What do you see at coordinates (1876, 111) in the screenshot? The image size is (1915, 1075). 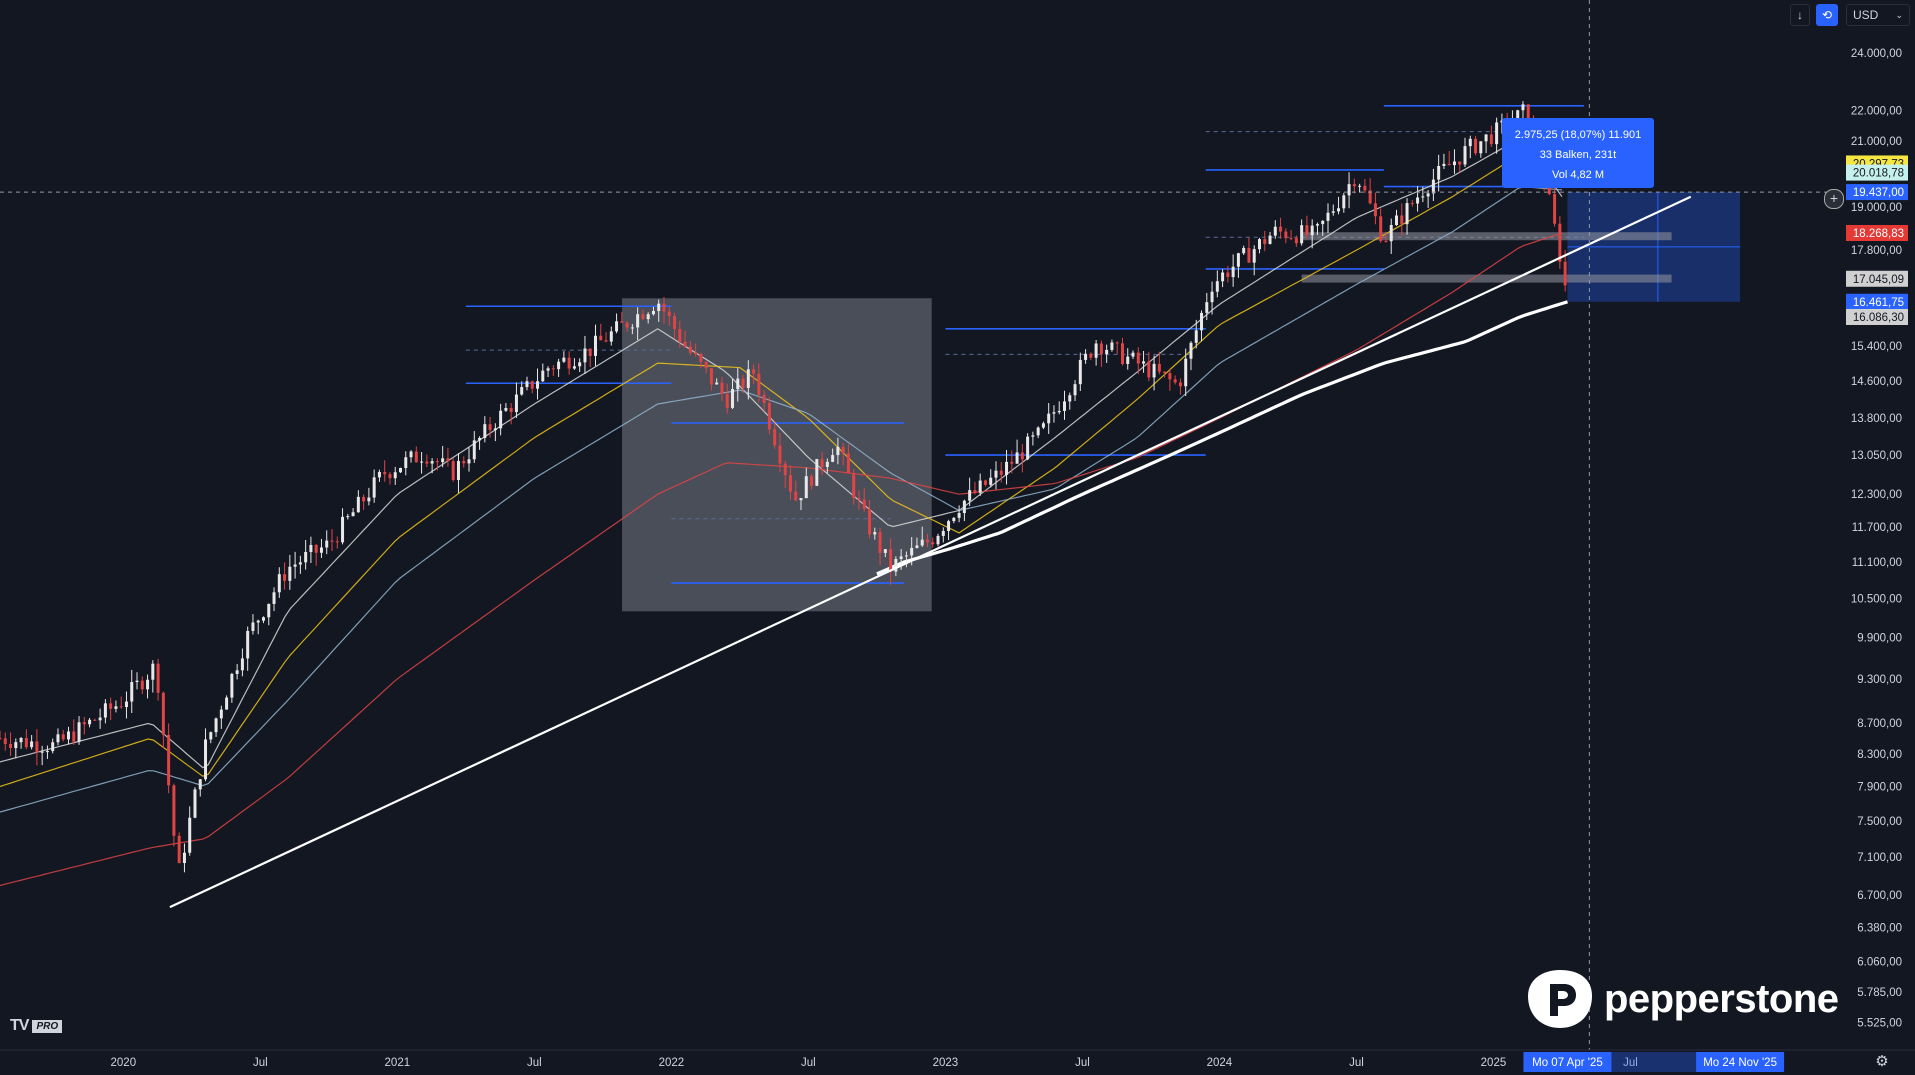 I see `y-tick-label: 22.000,00` at bounding box center [1876, 111].